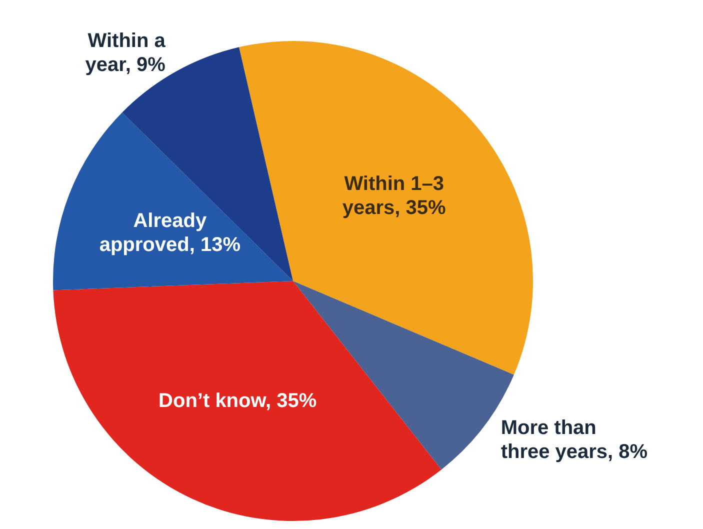 The width and height of the screenshot is (703, 529). I want to click on slice-label: Within 1–3 years, 35%, so click(394, 196).